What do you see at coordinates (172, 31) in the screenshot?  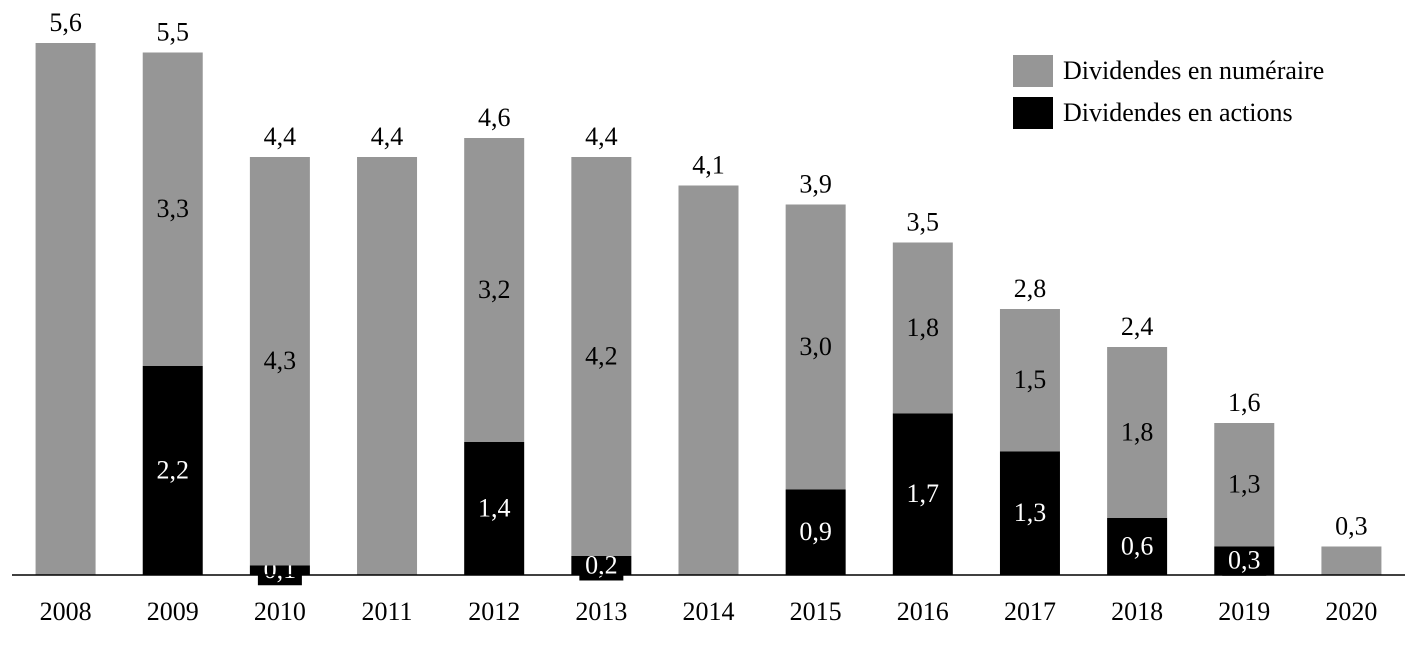 I see `total-label: 5,5` at bounding box center [172, 31].